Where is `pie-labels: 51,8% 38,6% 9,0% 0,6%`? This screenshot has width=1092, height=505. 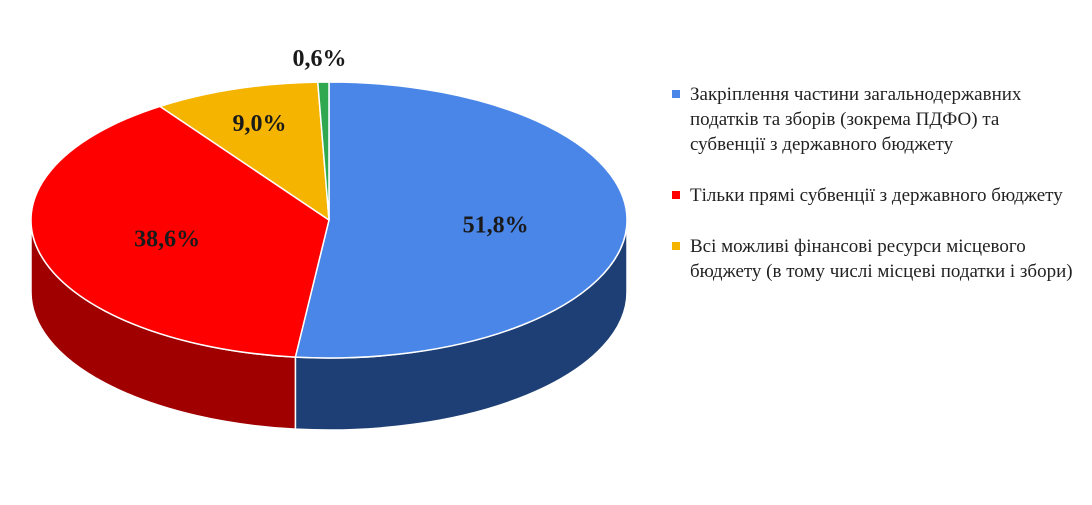
pie-labels: 51,8% 38,6% 9,0% 0,6% is located at coordinates (331, 149).